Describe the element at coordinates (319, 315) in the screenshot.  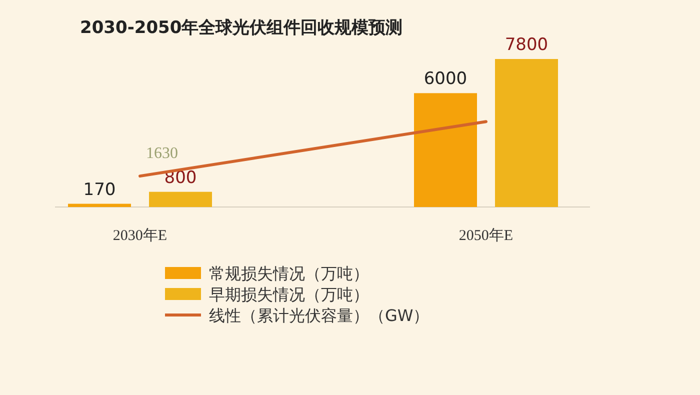
I see `legend-label: 线性（累计光伏容量）（GW）` at that location.